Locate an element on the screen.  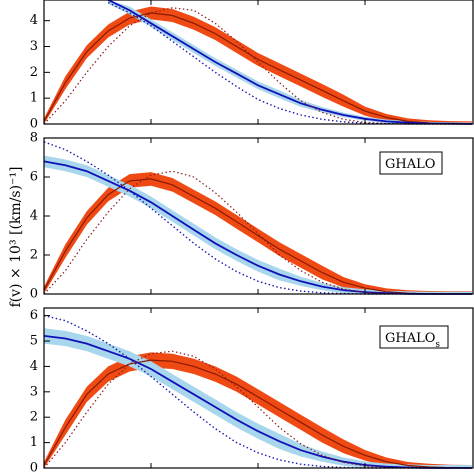
panel-2-label: GHALO is located at coordinates (410, 164).